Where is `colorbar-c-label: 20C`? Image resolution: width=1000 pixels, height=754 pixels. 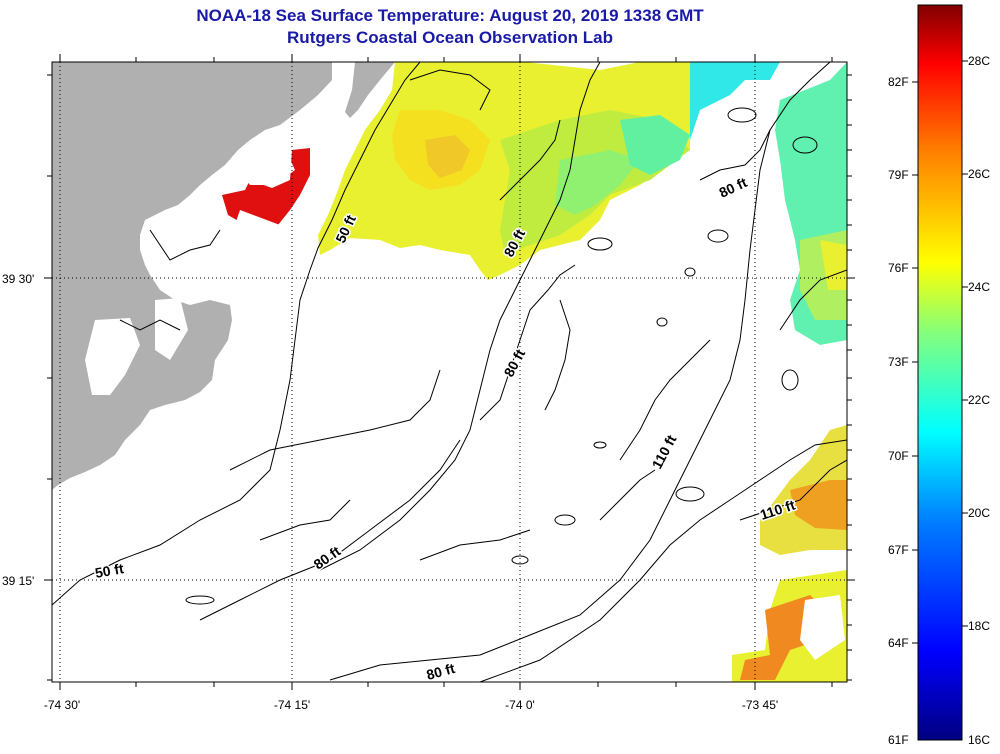 colorbar-c-label: 20C is located at coordinates (979, 513).